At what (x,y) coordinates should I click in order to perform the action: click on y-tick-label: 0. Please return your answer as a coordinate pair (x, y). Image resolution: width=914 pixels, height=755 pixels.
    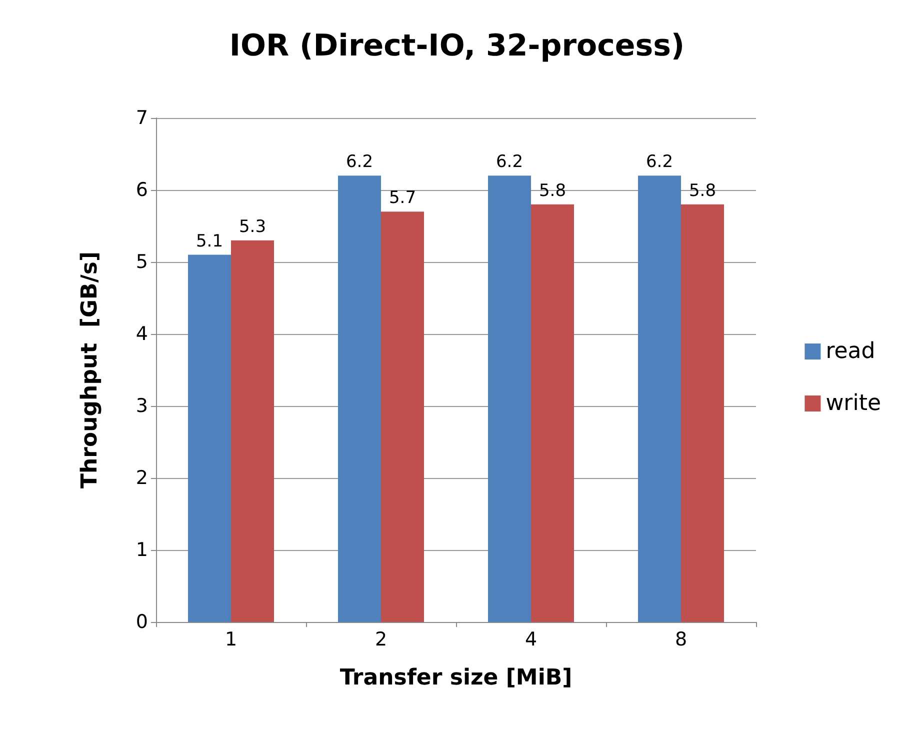
    Looking at the image, I should click on (142, 622).